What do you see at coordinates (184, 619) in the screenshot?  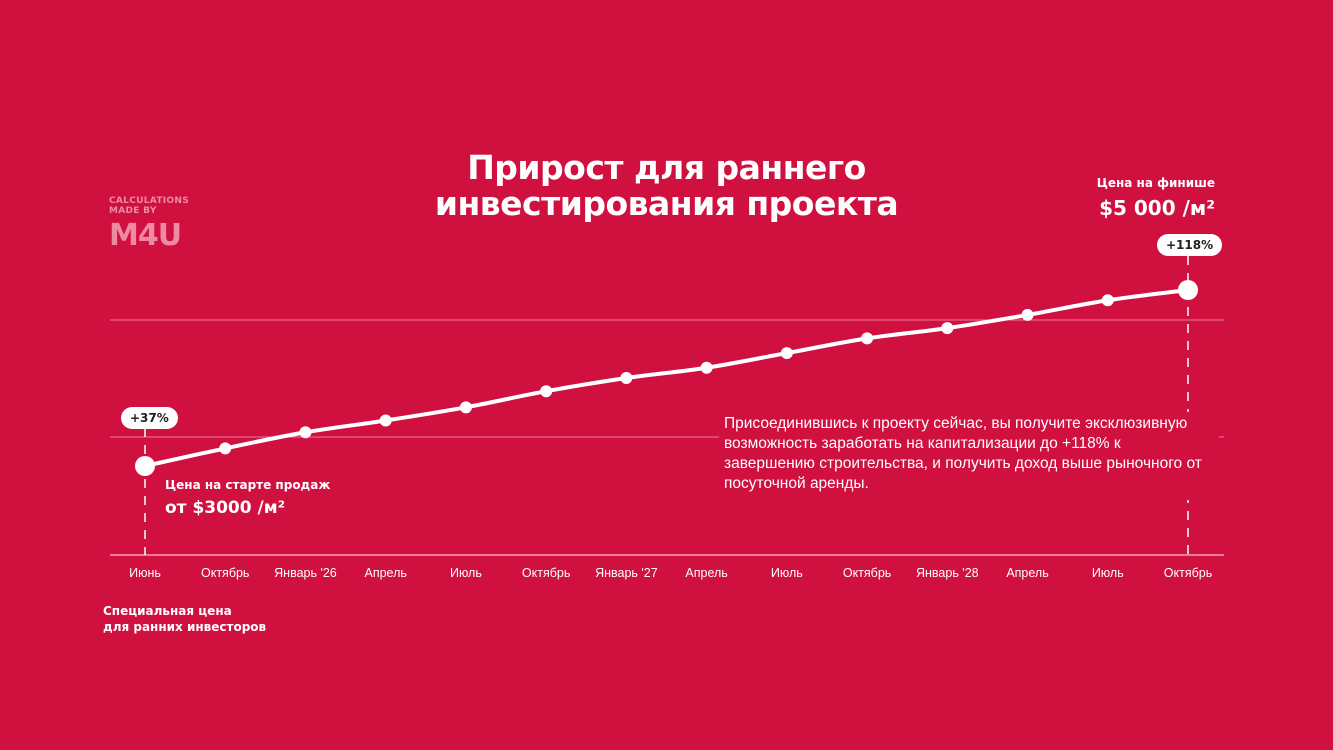 I see `special-price-note: Специальная цена для ранних инвесторов` at bounding box center [184, 619].